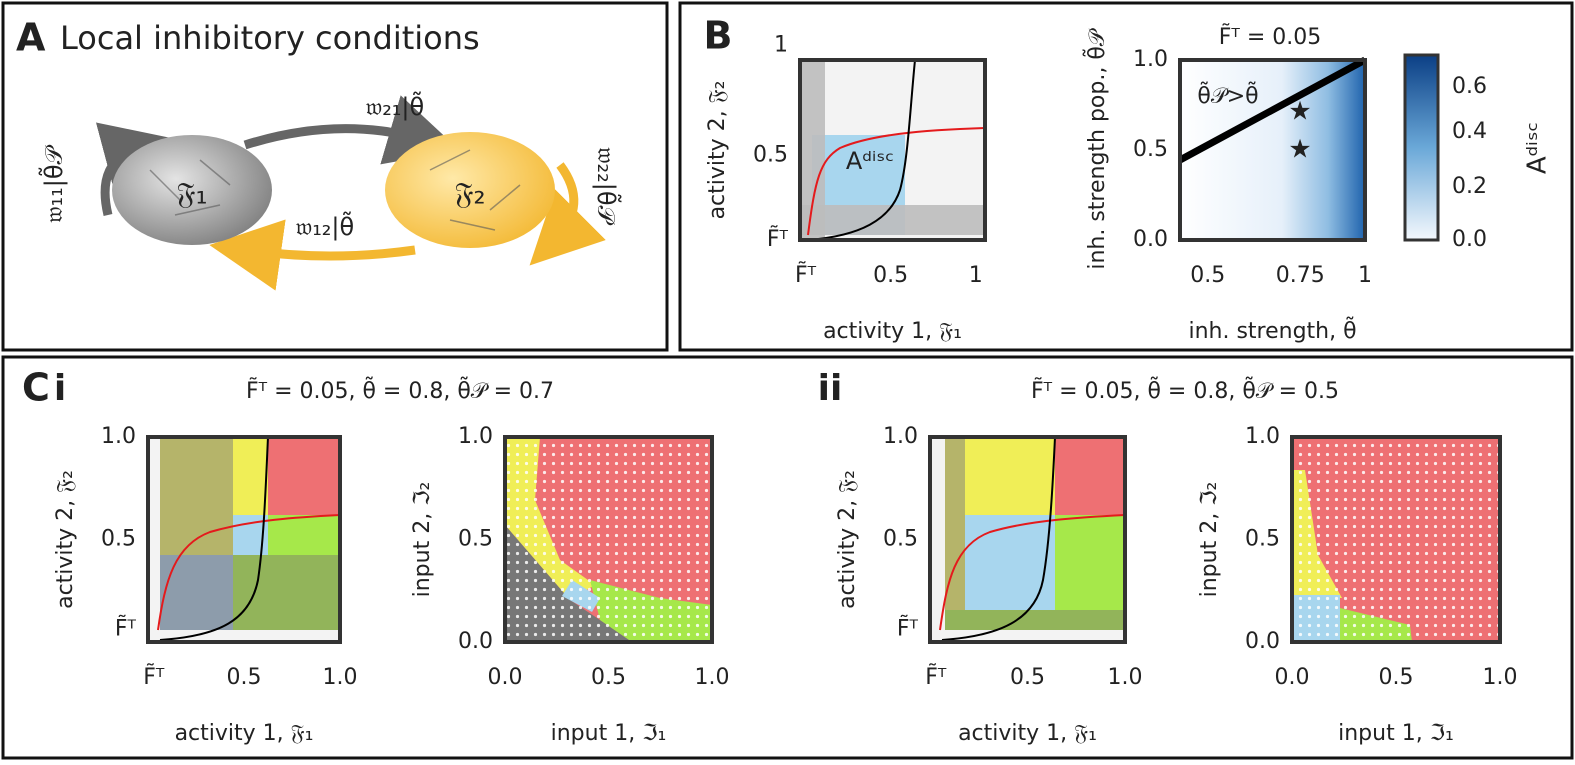  Describe the element at coordinates (395, 106) in the screenshot. I see `weight-label: 𝔴₂₁|θ̃` at that location.